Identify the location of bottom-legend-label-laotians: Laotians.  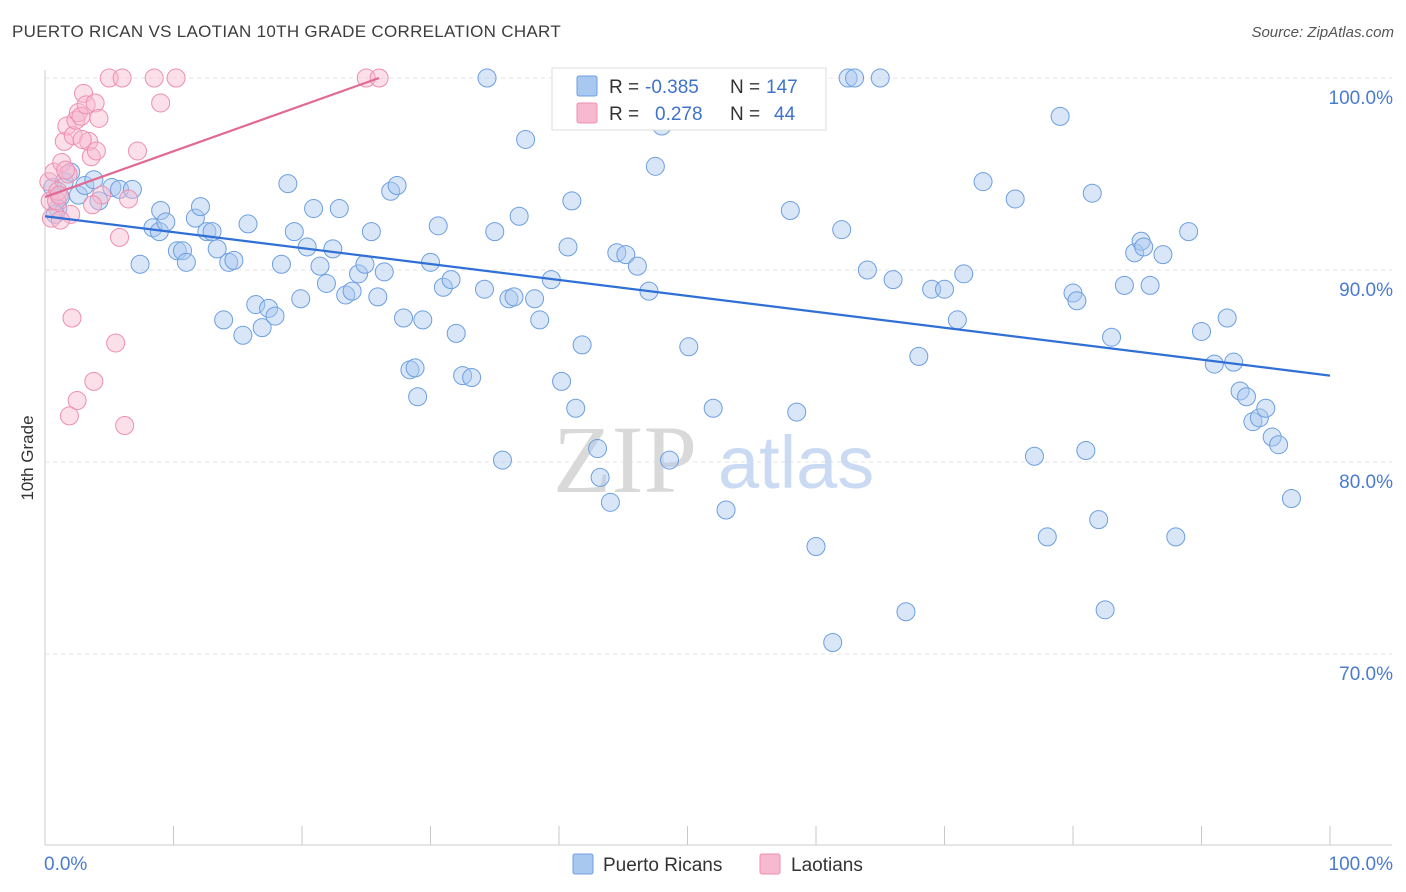
(827, 865).